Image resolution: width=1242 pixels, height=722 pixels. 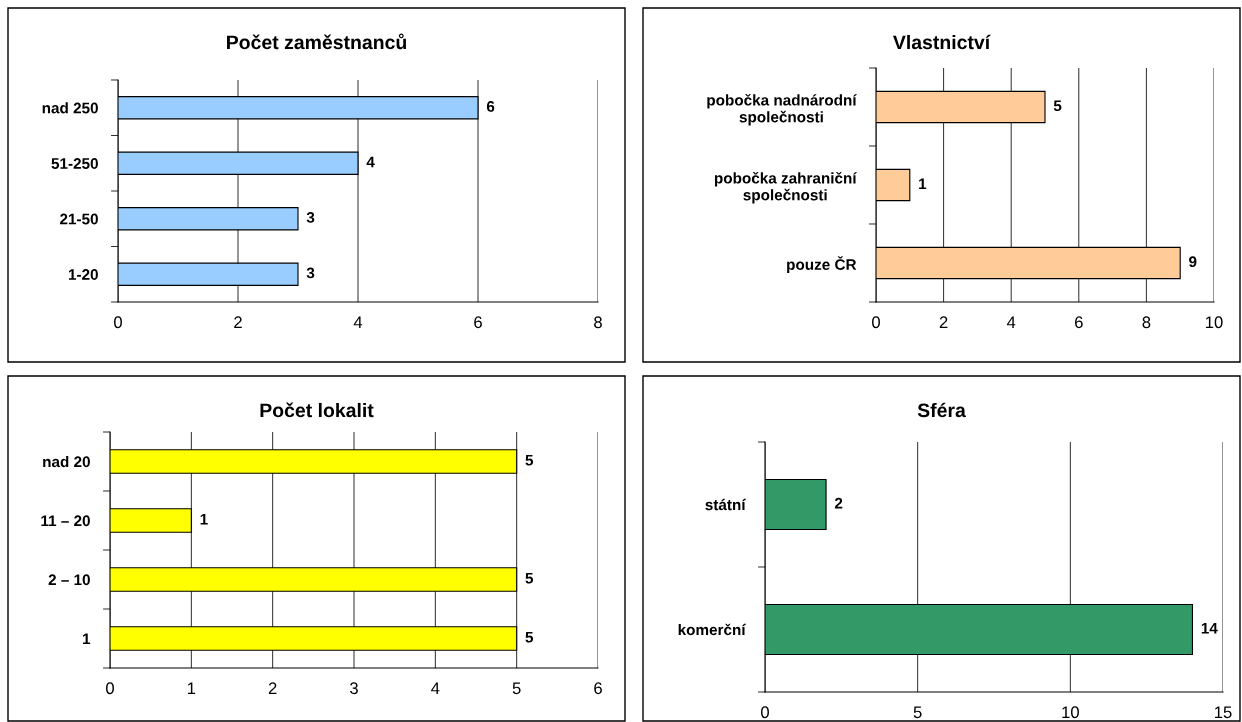 I want to click on y-tick-label: nad 250, so click(x=70, y=108).